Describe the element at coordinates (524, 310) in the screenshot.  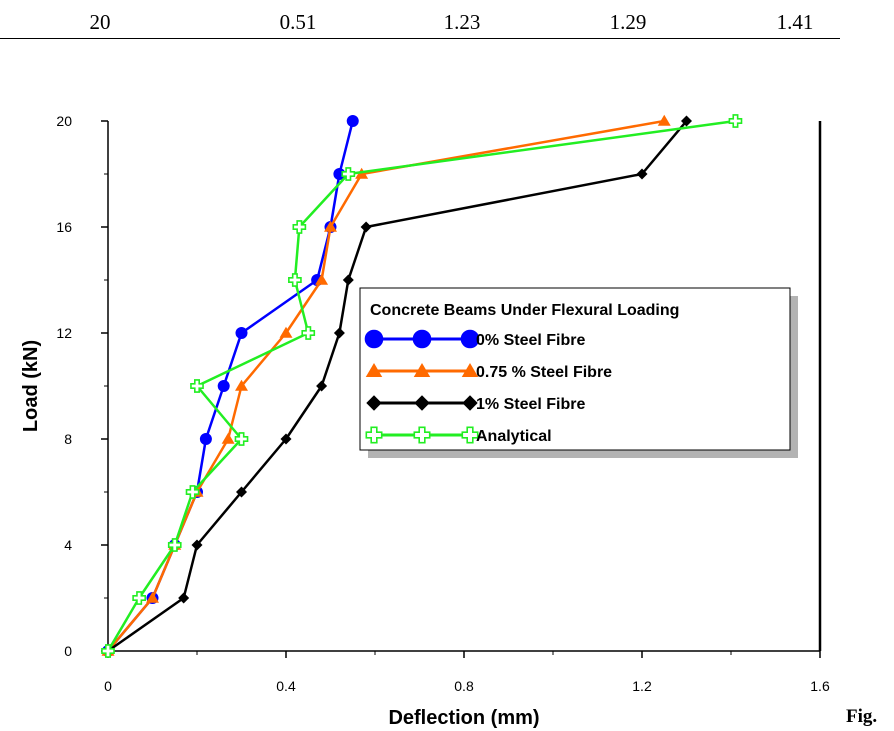
I see `legend-title: Concrete Beams Under Flexural Loading` at that location.